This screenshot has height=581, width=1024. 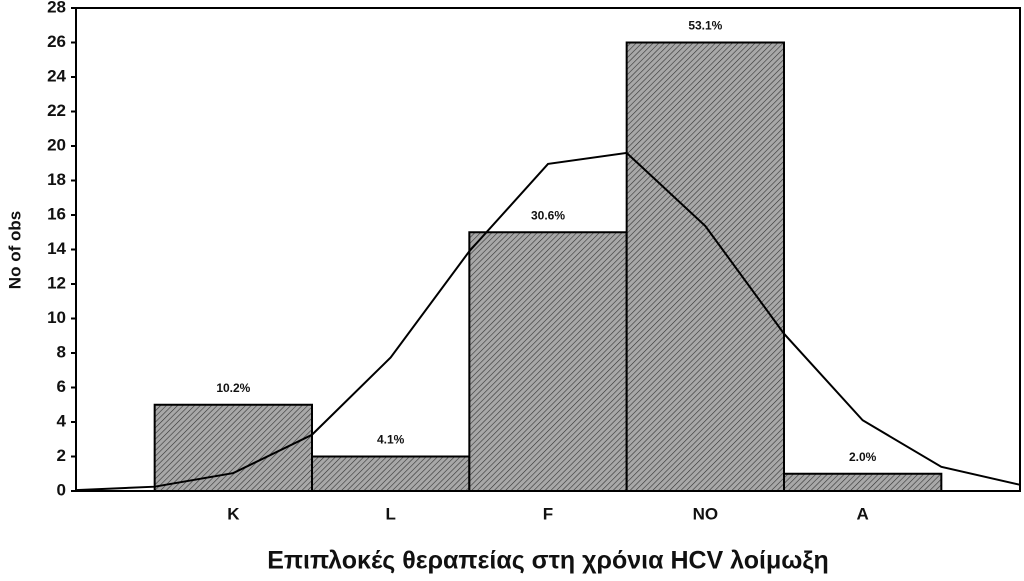 What do you see at coordinates (56, 8) in the screenshot?
I see `y-tick-label: 28` at bounding box center [56, 8].